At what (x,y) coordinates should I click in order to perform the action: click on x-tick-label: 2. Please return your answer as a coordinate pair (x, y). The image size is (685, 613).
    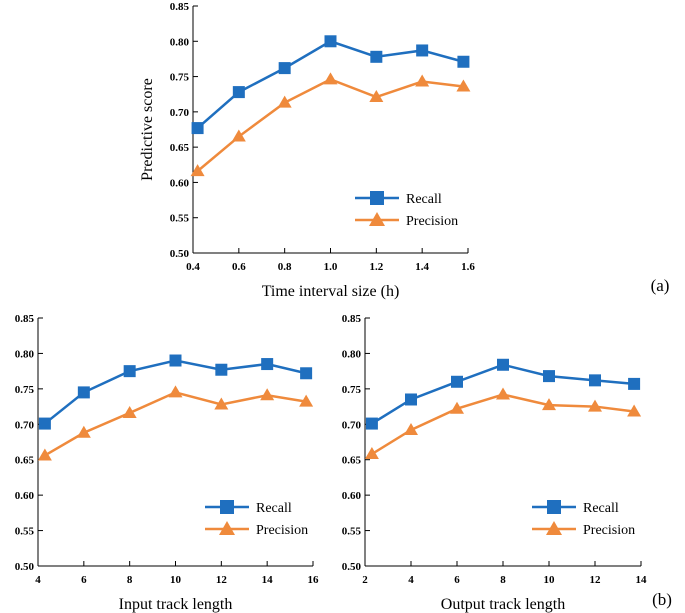
    Looking at the image, I should click on (365, 580).